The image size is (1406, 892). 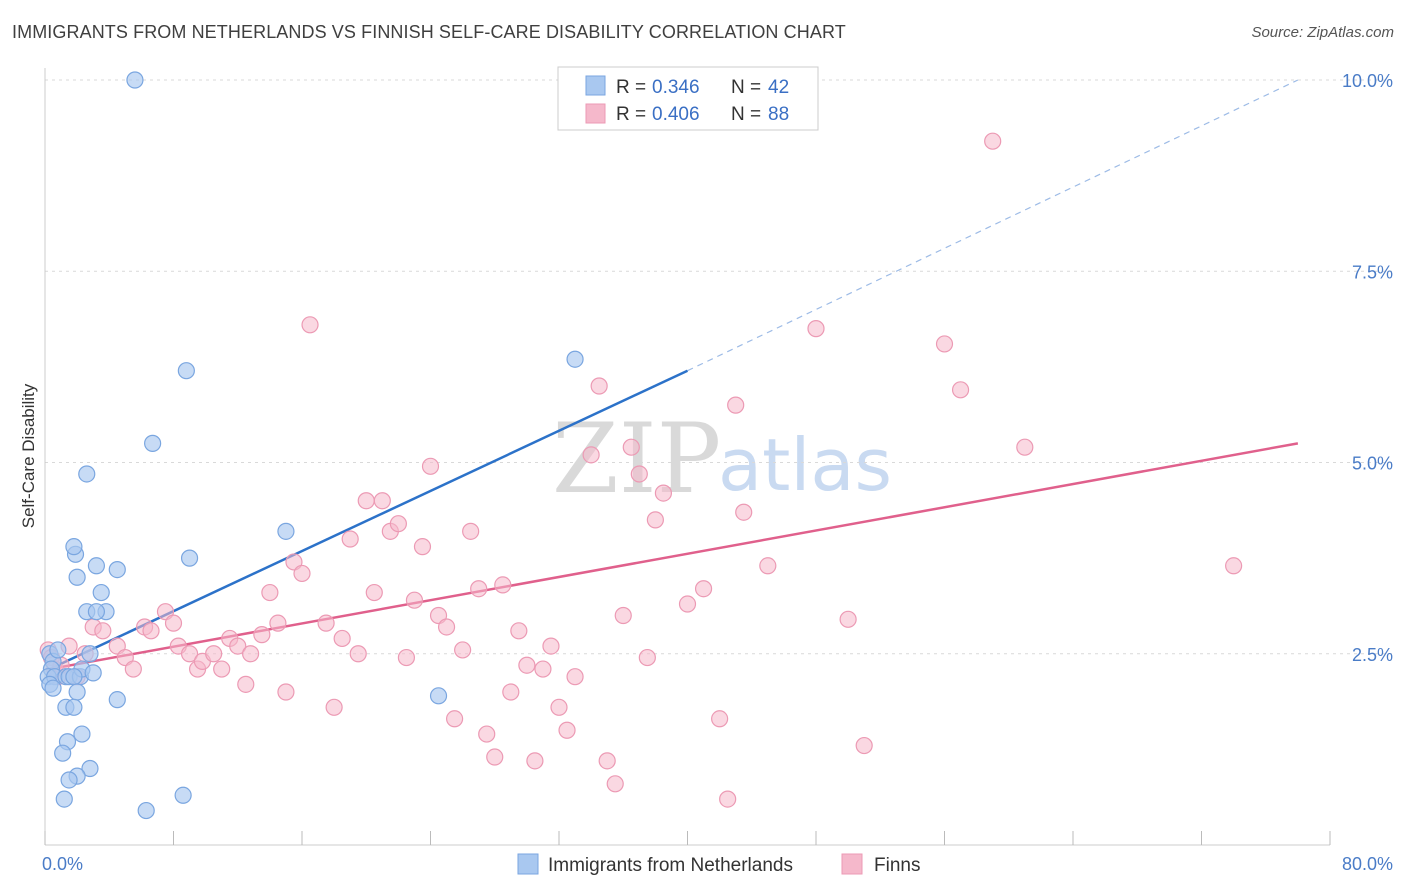 I want to click on legend-swatch-pink, so click(x=595, y=113).